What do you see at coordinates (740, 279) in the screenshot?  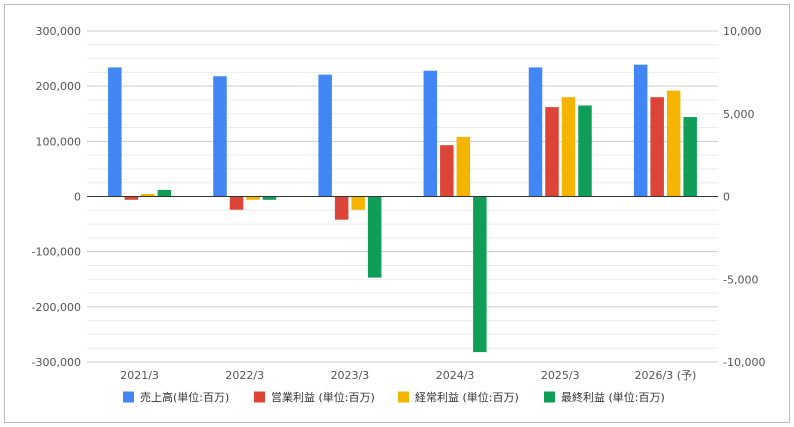 I see `right-axis-tick-label: -5,000` at bounding box center [740, 279].